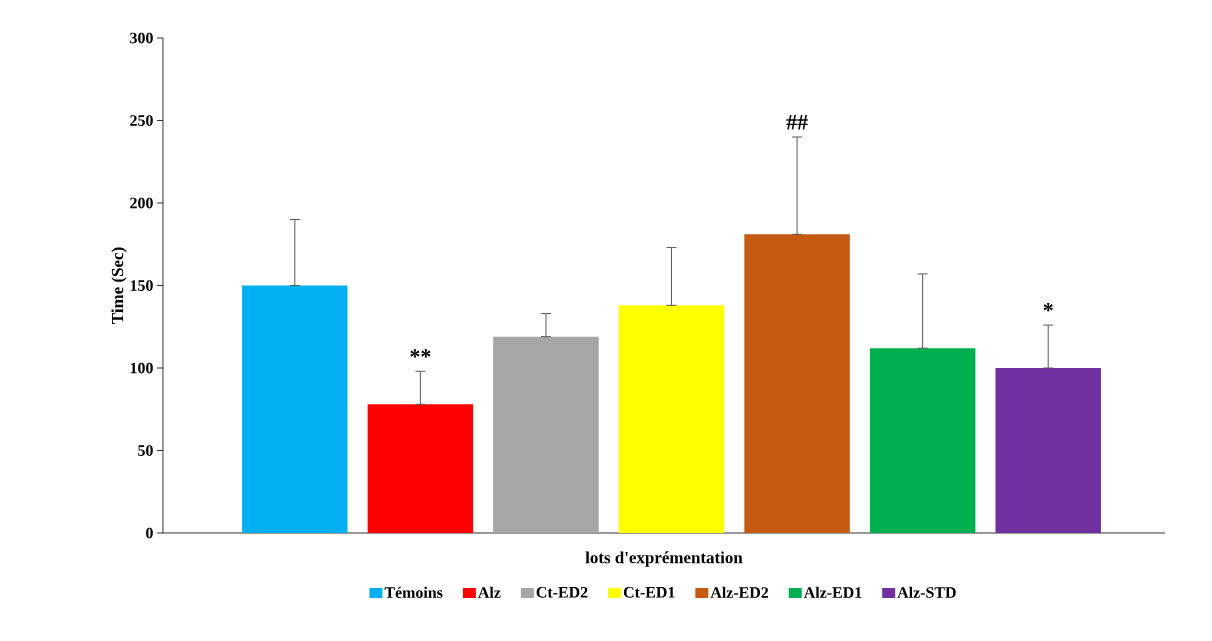 The width and height of the screenshot is (1212, 641). Describe the element at coordinates (562, 592) in the screenshot. I see `legend-label: Ct-ED2` at that location.